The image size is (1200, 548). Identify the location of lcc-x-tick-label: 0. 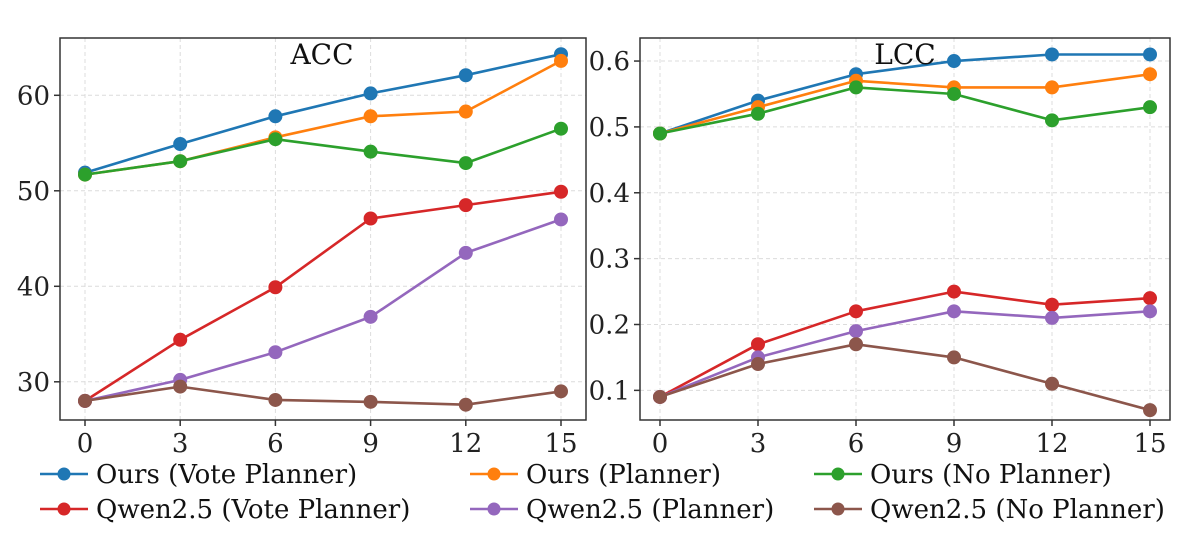
(660, 444).